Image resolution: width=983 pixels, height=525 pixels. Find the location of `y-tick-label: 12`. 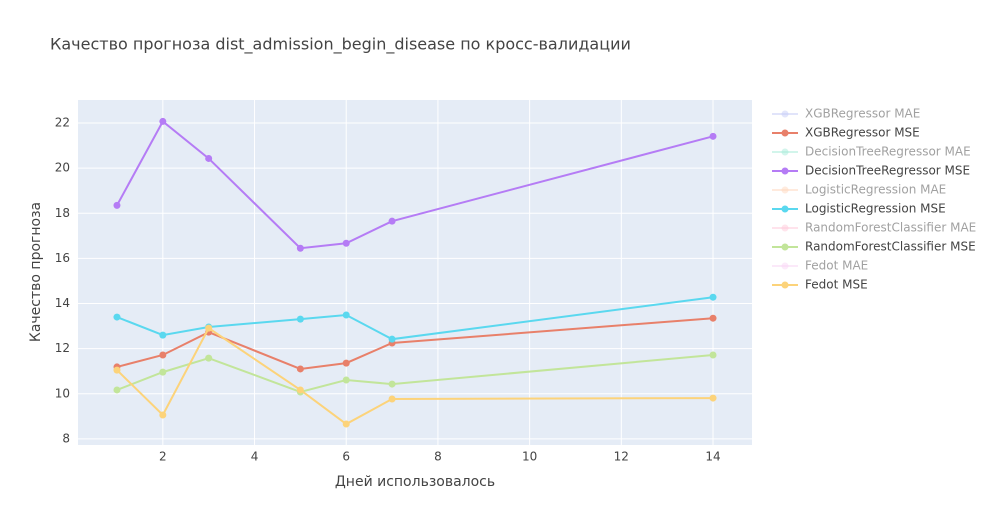

y-tick-label: 12 is located at coordinates (62, 348).